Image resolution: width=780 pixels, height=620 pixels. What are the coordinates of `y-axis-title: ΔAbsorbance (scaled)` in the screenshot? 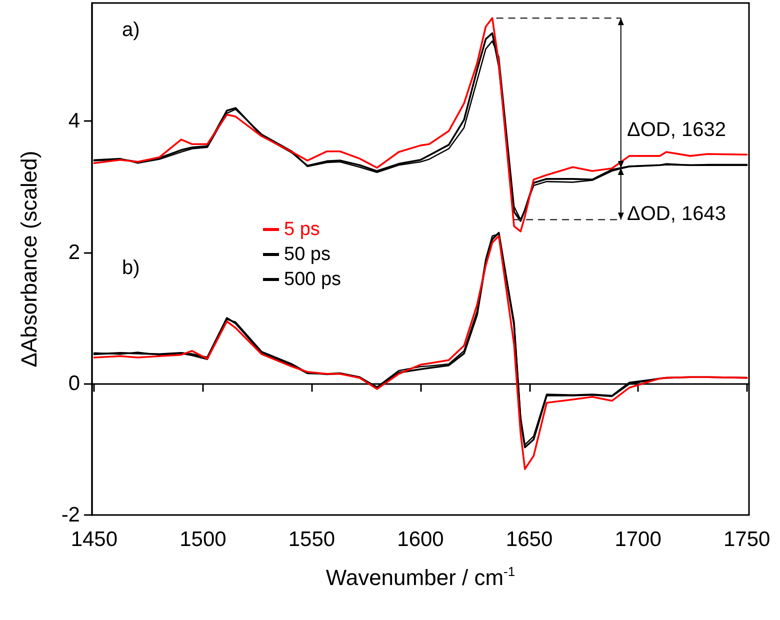 It's located at (29, 259).